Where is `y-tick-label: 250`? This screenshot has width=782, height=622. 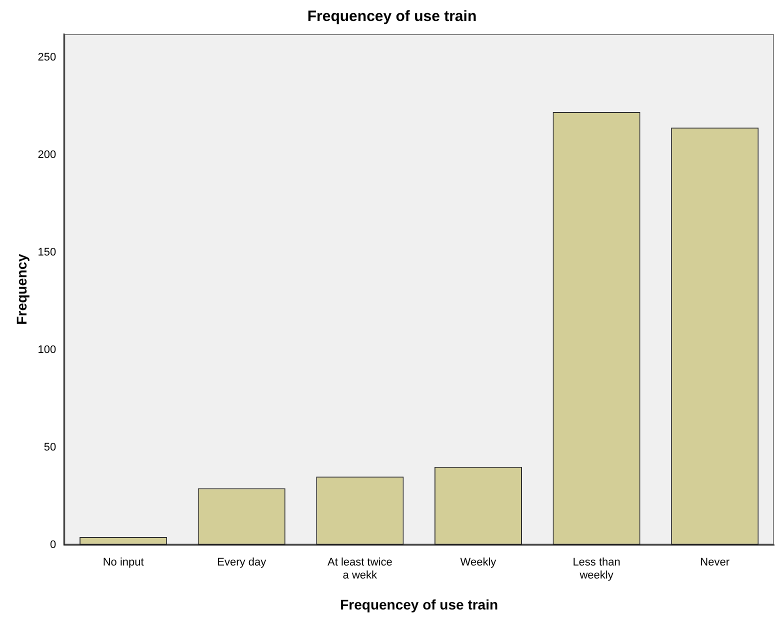
y-tick-label: 250 is located at coordinates (47, 57).